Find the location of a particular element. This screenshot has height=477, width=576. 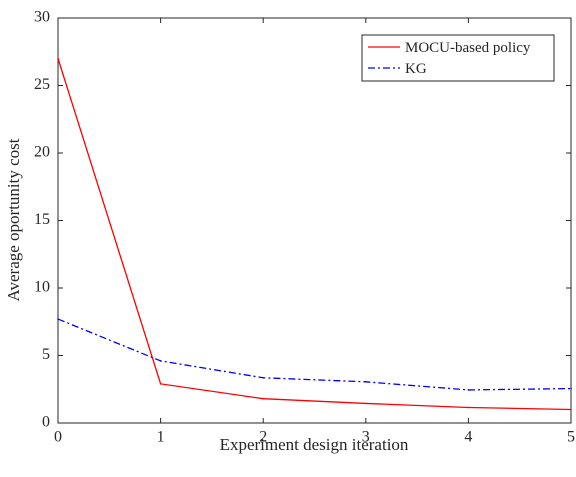

x-tick-label: 1 is located at coordinates (161, 437).